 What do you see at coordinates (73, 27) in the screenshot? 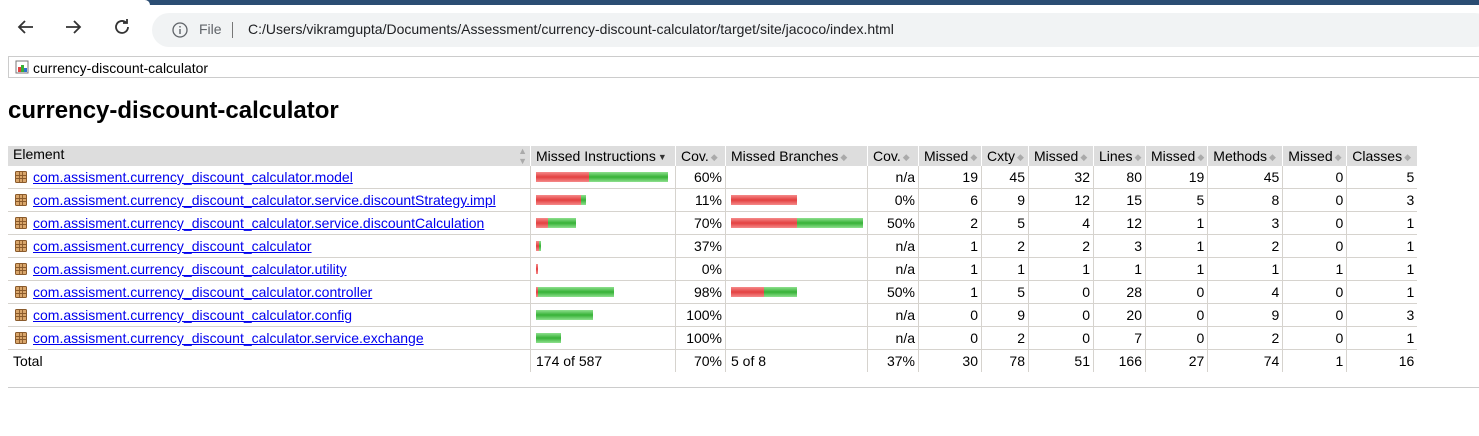
I see `forward-button` at bounding box center [73, 27].